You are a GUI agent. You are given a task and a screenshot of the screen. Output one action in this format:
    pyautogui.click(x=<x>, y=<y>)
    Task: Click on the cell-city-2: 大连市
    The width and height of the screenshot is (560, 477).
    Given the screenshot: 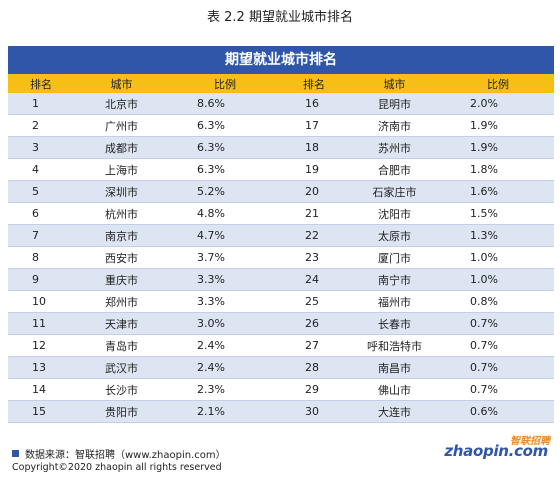 What is the action you would take?
    pyautogui.click(x=394, y=411)
    